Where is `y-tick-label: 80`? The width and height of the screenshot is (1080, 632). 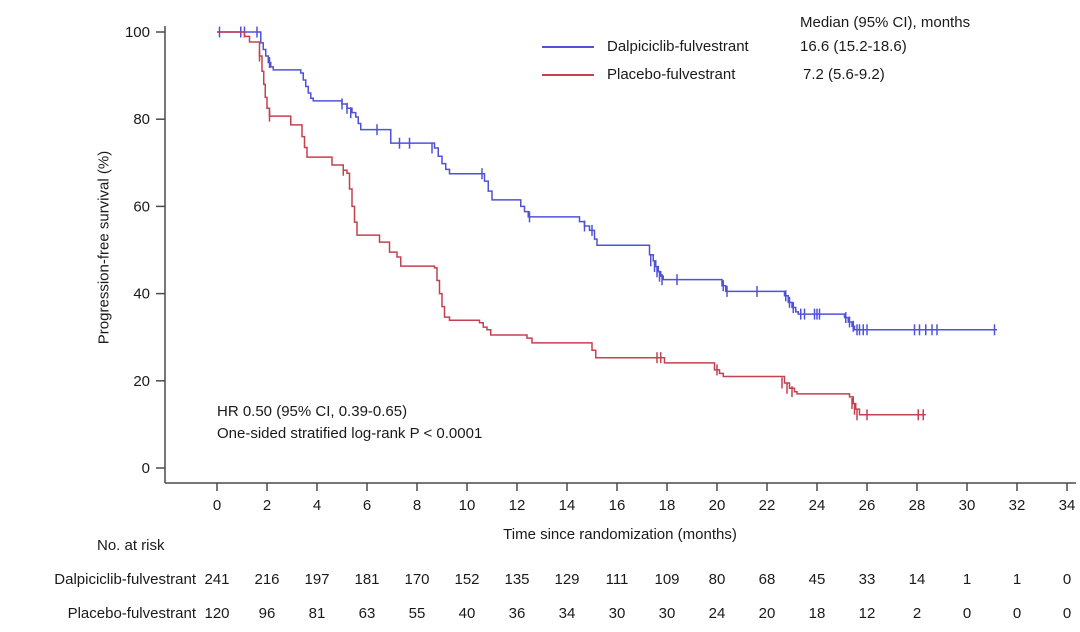
y-tick-label: 80 is located at coordinates (141, 119).